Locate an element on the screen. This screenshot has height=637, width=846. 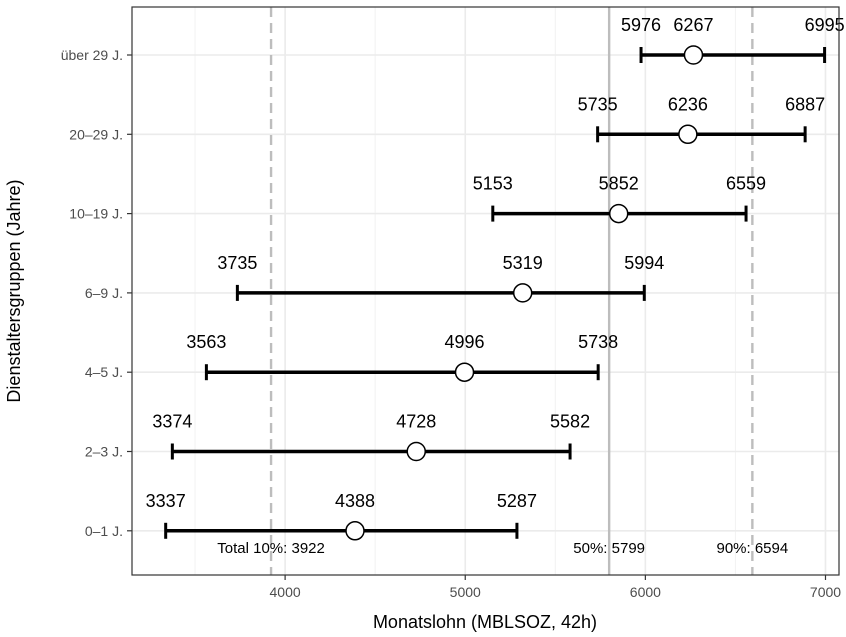
label-low: 5976 is located at coordinates (641, 25).